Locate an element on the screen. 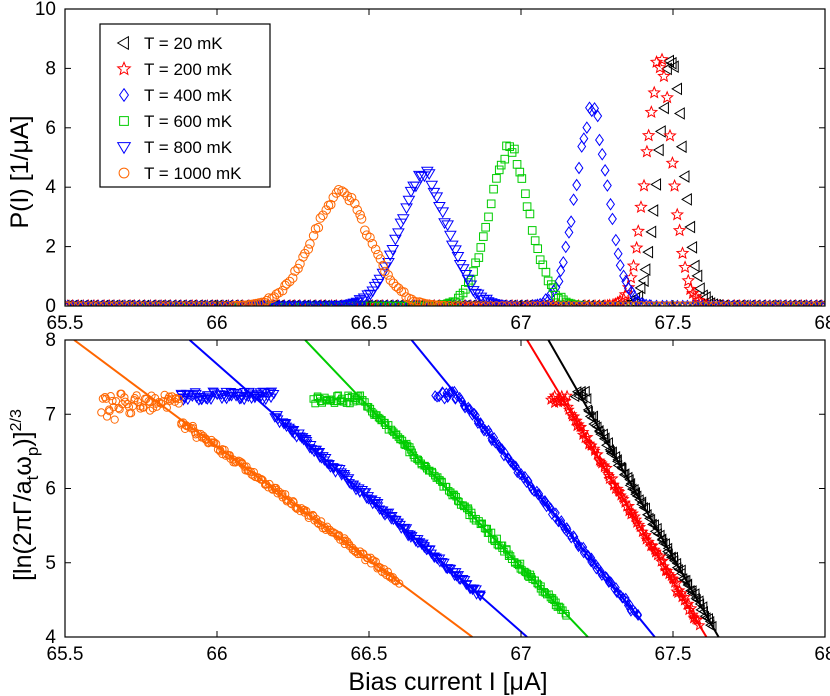 Image resolution: width=830 pixels, height=696 pixels. top-y-tick-label: 4 is located at coordinates (50, 187).